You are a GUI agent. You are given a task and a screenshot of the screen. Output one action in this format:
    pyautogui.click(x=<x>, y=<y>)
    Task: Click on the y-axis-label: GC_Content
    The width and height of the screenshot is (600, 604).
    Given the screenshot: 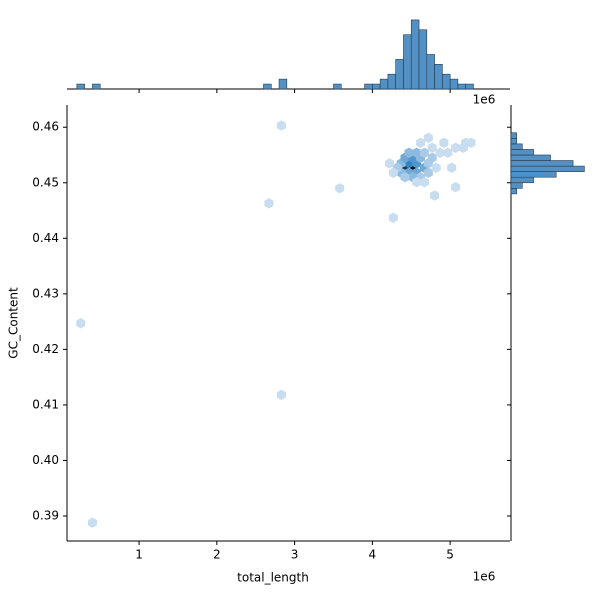 What is the action you would take?
    pyautogui.click(x=14, y=323)
    